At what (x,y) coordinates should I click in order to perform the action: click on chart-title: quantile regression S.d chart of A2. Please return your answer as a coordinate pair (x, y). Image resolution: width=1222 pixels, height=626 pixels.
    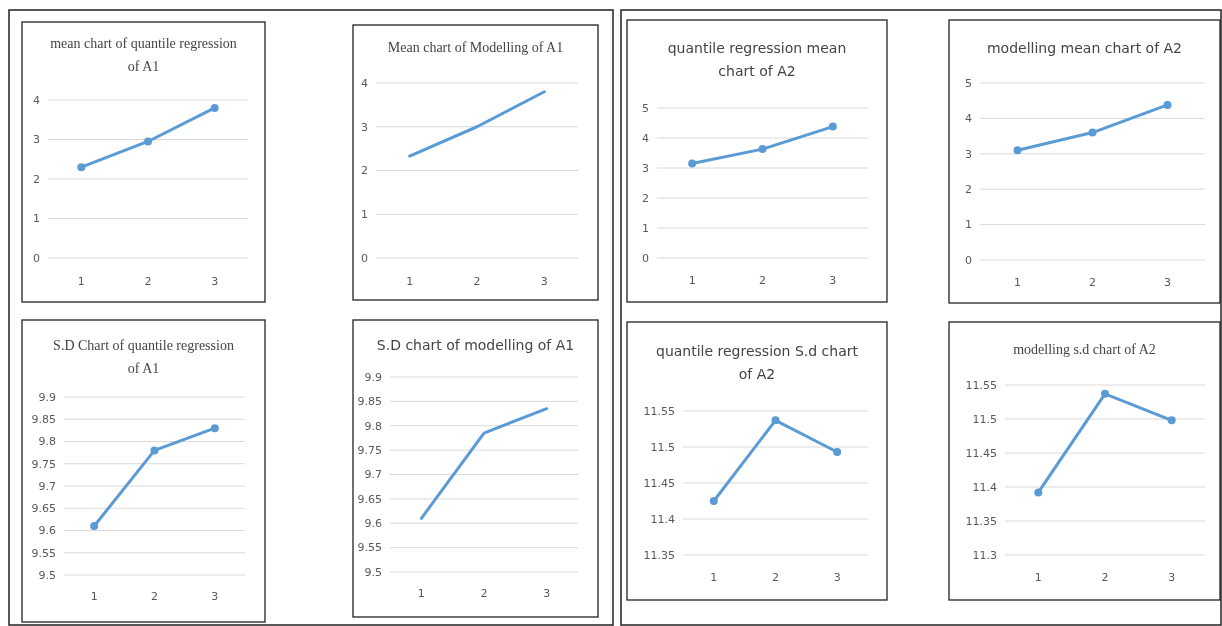
    Looking at the image, I should click on (757, 362).